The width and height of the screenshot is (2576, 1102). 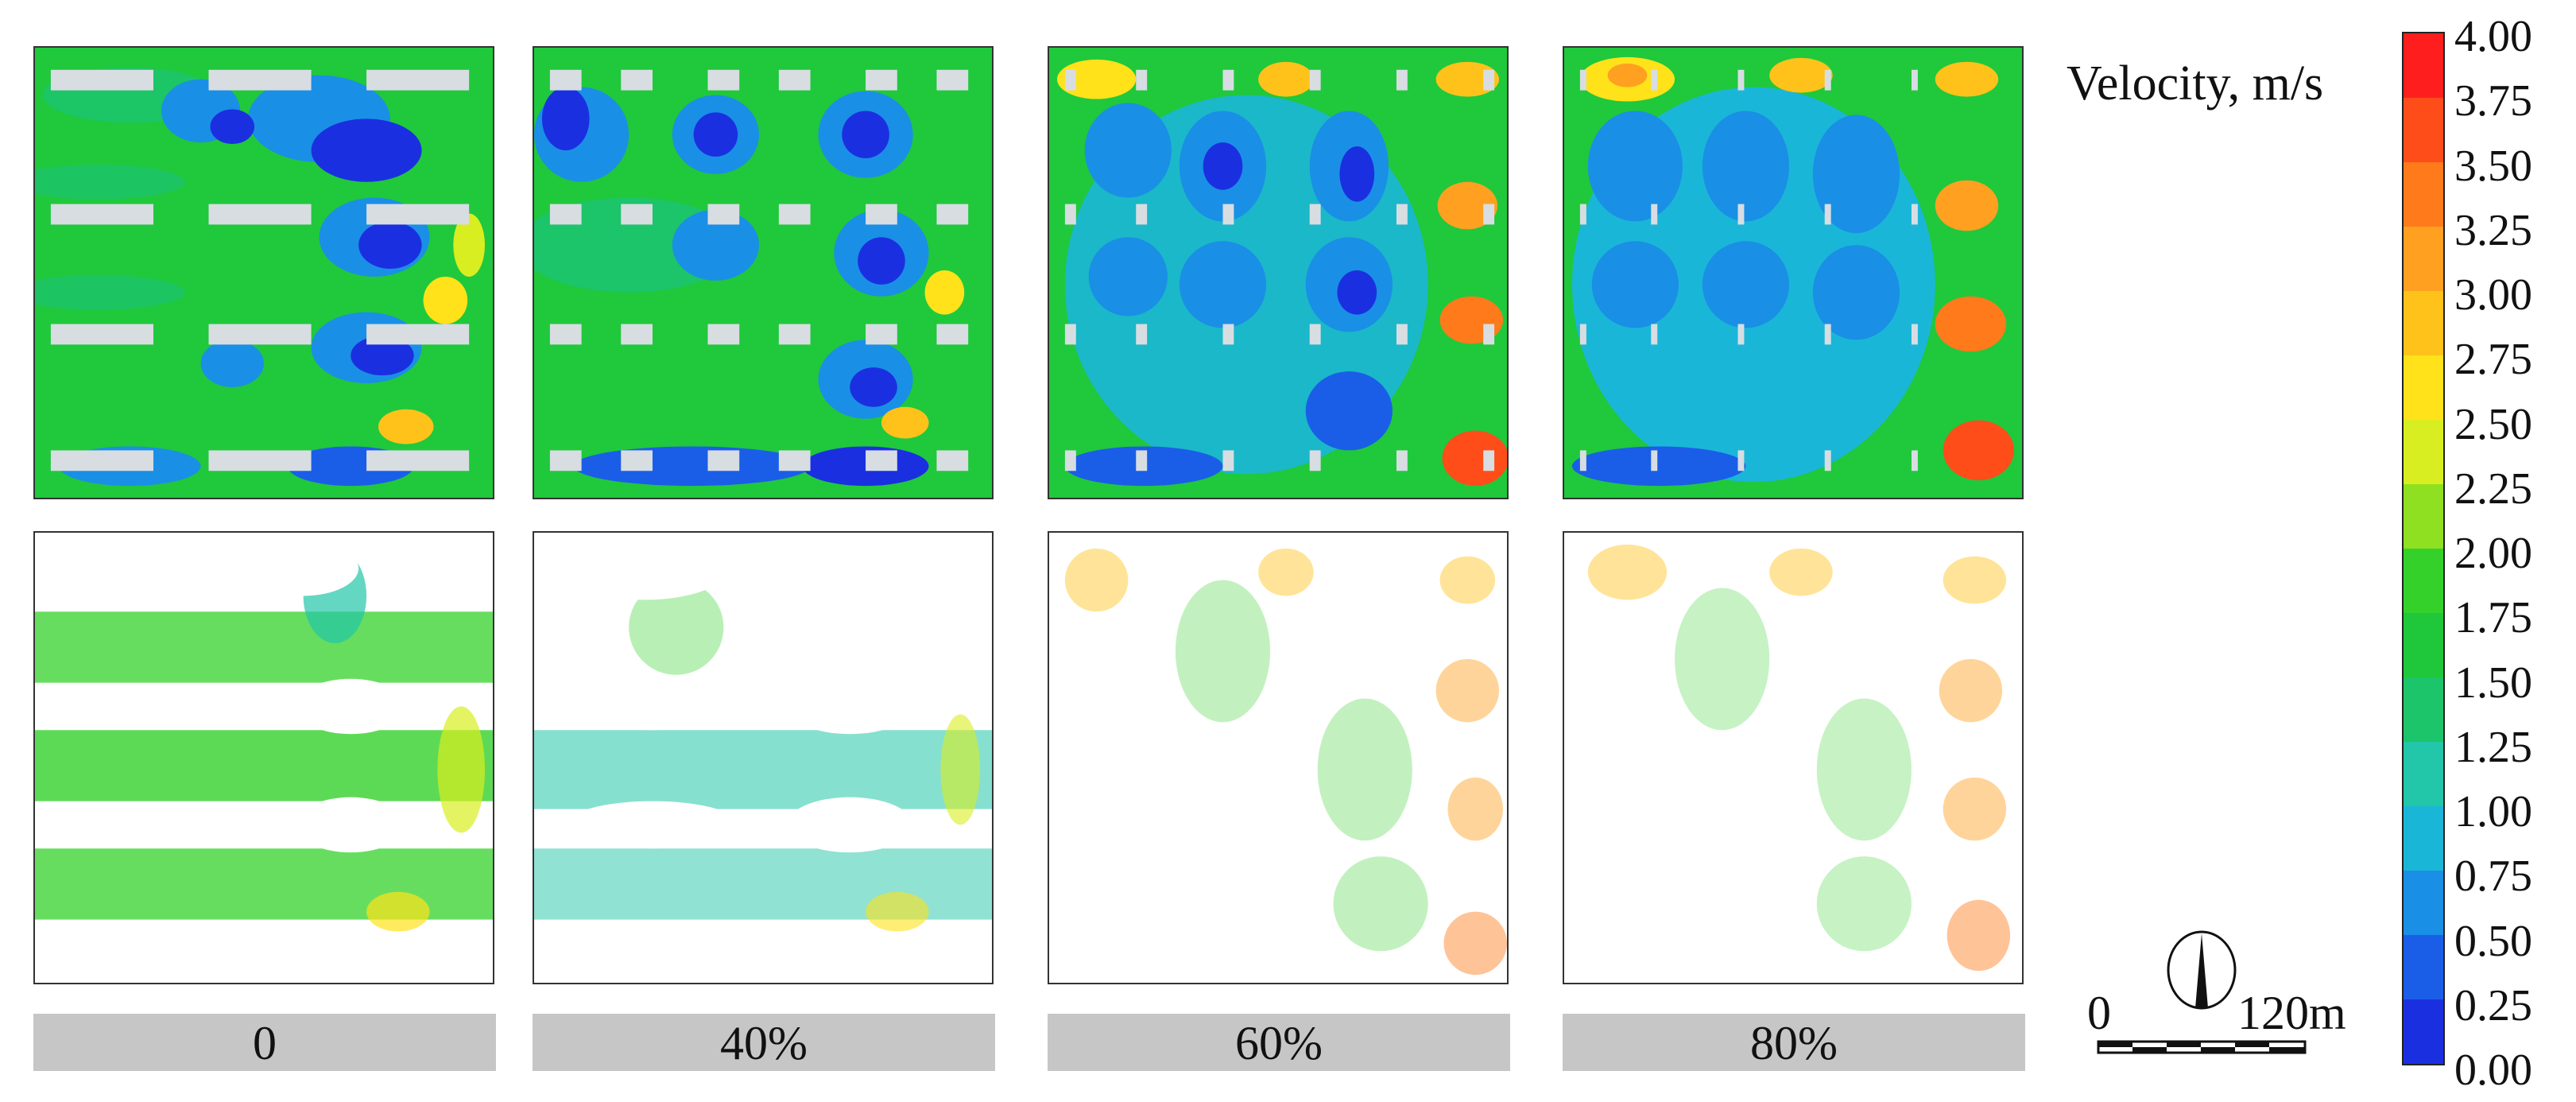 What do you see at coordinates (2493, 747) in the screenshot?
I see `legend-tick-label: 1.25` at bounding box center [2493, 747].